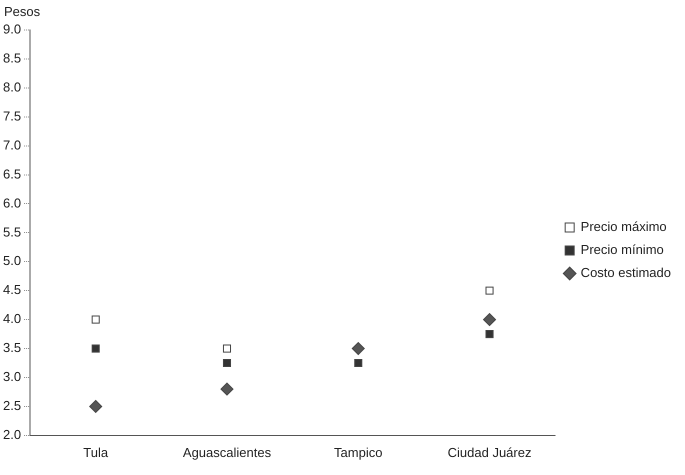 The height and width of the screenshot is (475, 685). Describe the element at coordinates (96, 452) in the screenshot. I see `x-tick-label: Tula` at that location.